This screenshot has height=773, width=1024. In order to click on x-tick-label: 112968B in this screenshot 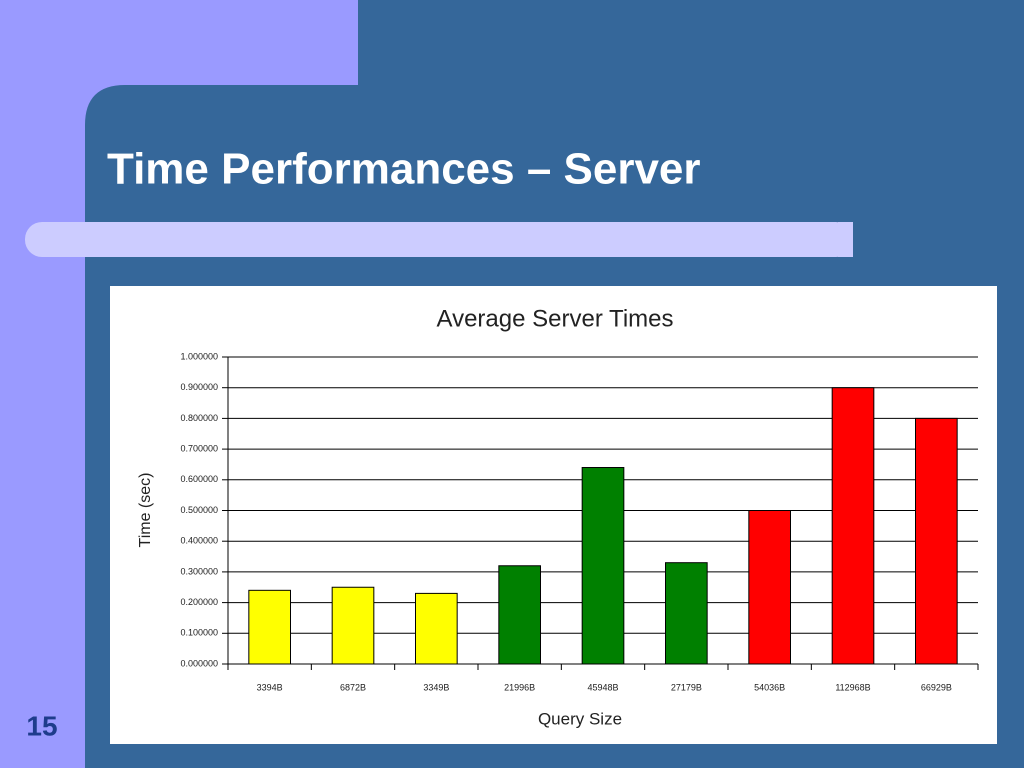, I will do `click(852, 687)`.